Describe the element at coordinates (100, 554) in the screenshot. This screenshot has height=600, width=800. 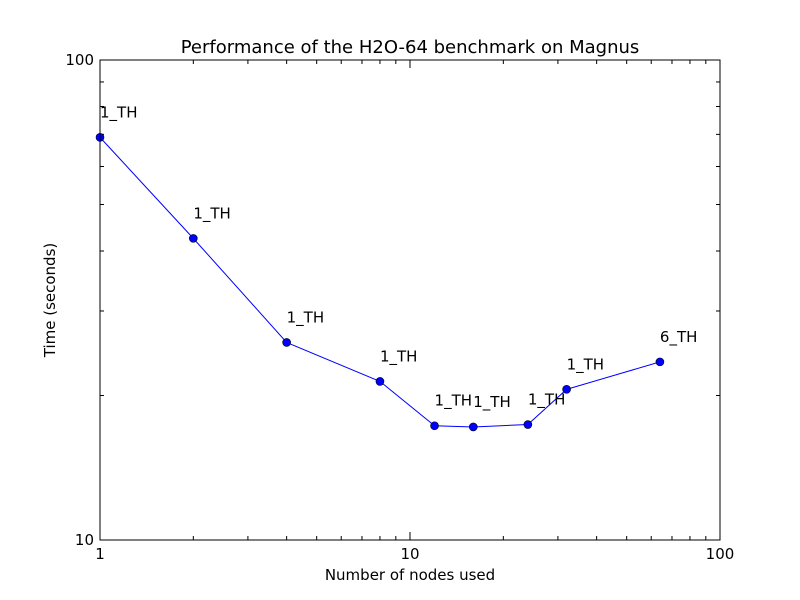
I see `x-tick-label: 1` at that location.